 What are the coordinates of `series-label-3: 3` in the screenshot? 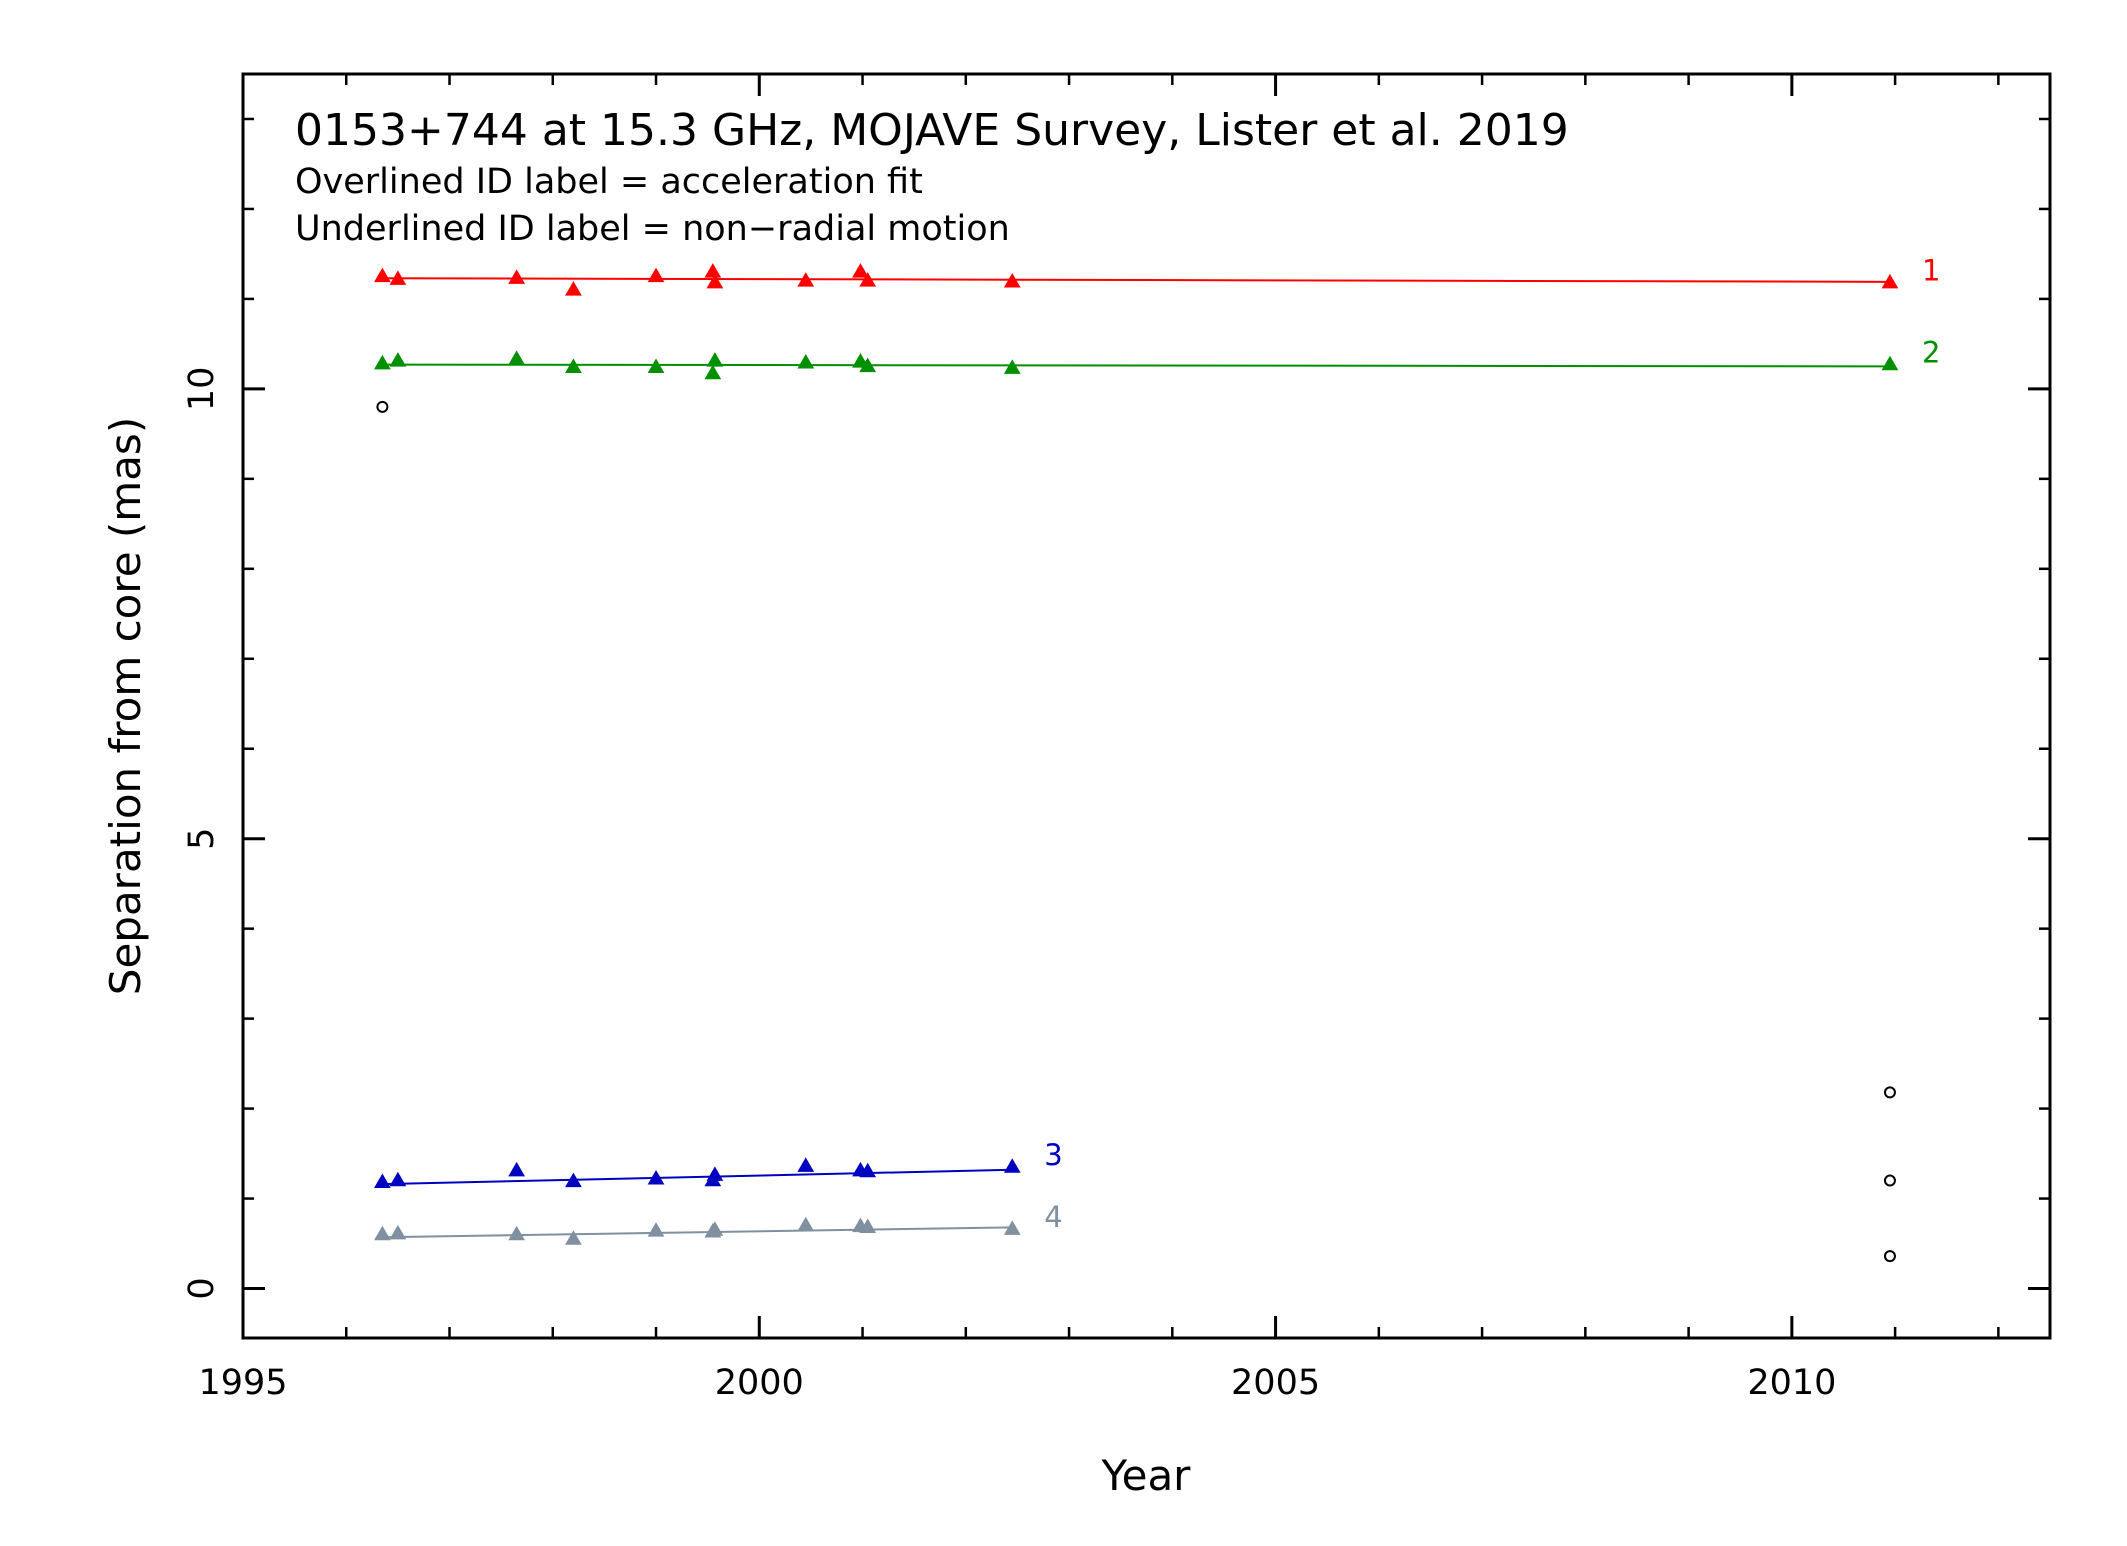 It's located at (1053, 1155).